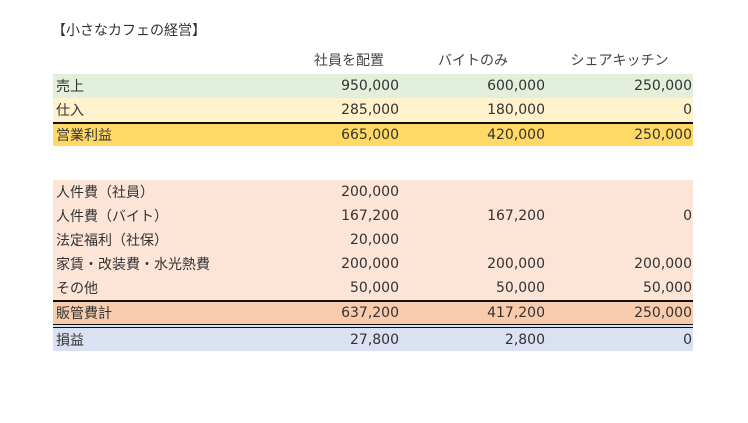 The width and height of the screenshot is (748, 423). I want to click on row-labor-parttime: 人件費（バイト） 167,200 167,200 0, so click(373, 216).